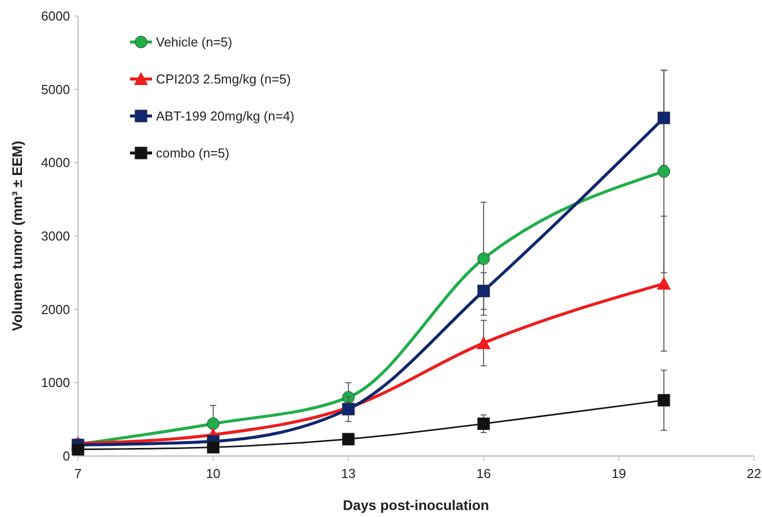  Describe the element at coordinates (78, 473) in the screenshot. I see `x-tick-label: 7` at that location.